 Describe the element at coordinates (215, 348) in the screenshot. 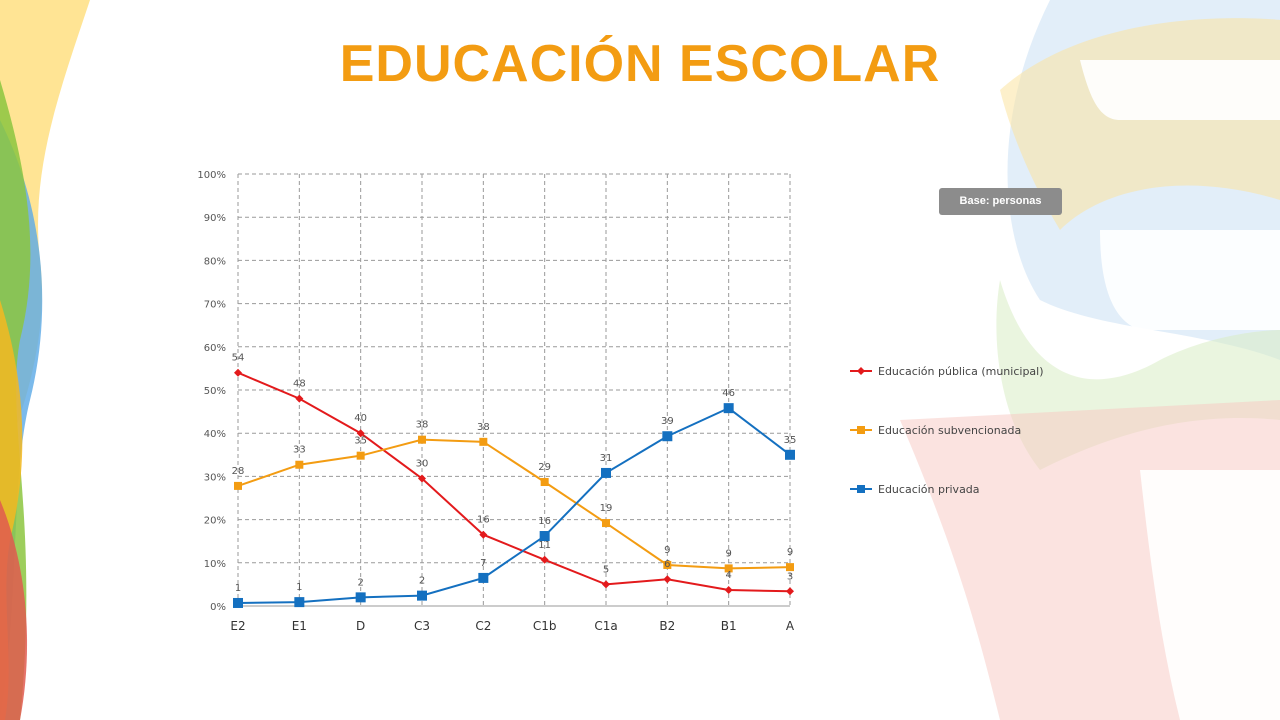

I see `y-tick-label: 60%` at that location.